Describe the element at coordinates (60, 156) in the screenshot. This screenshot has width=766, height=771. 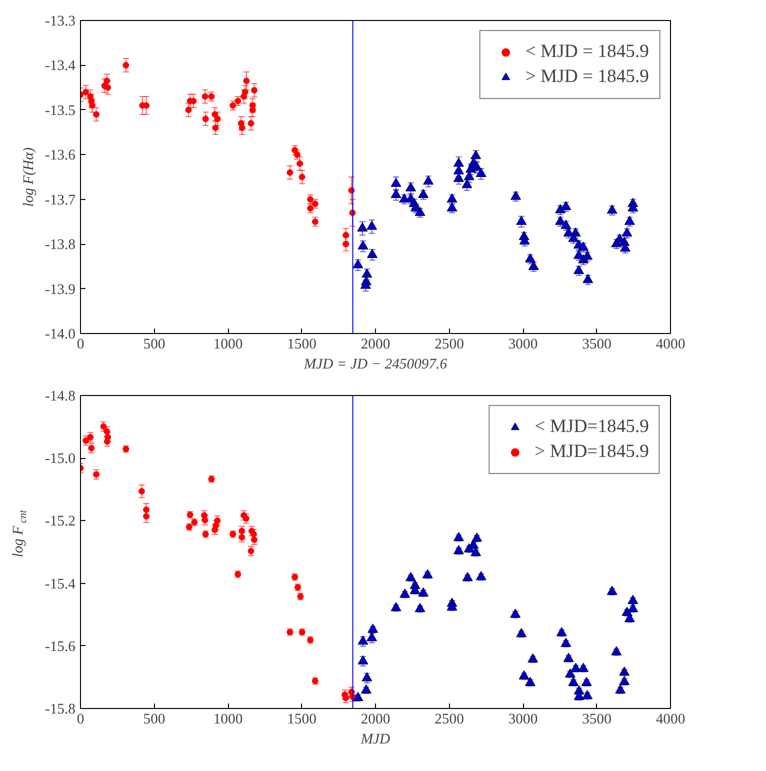
I see `y-tick-label: -13.6` at that location.